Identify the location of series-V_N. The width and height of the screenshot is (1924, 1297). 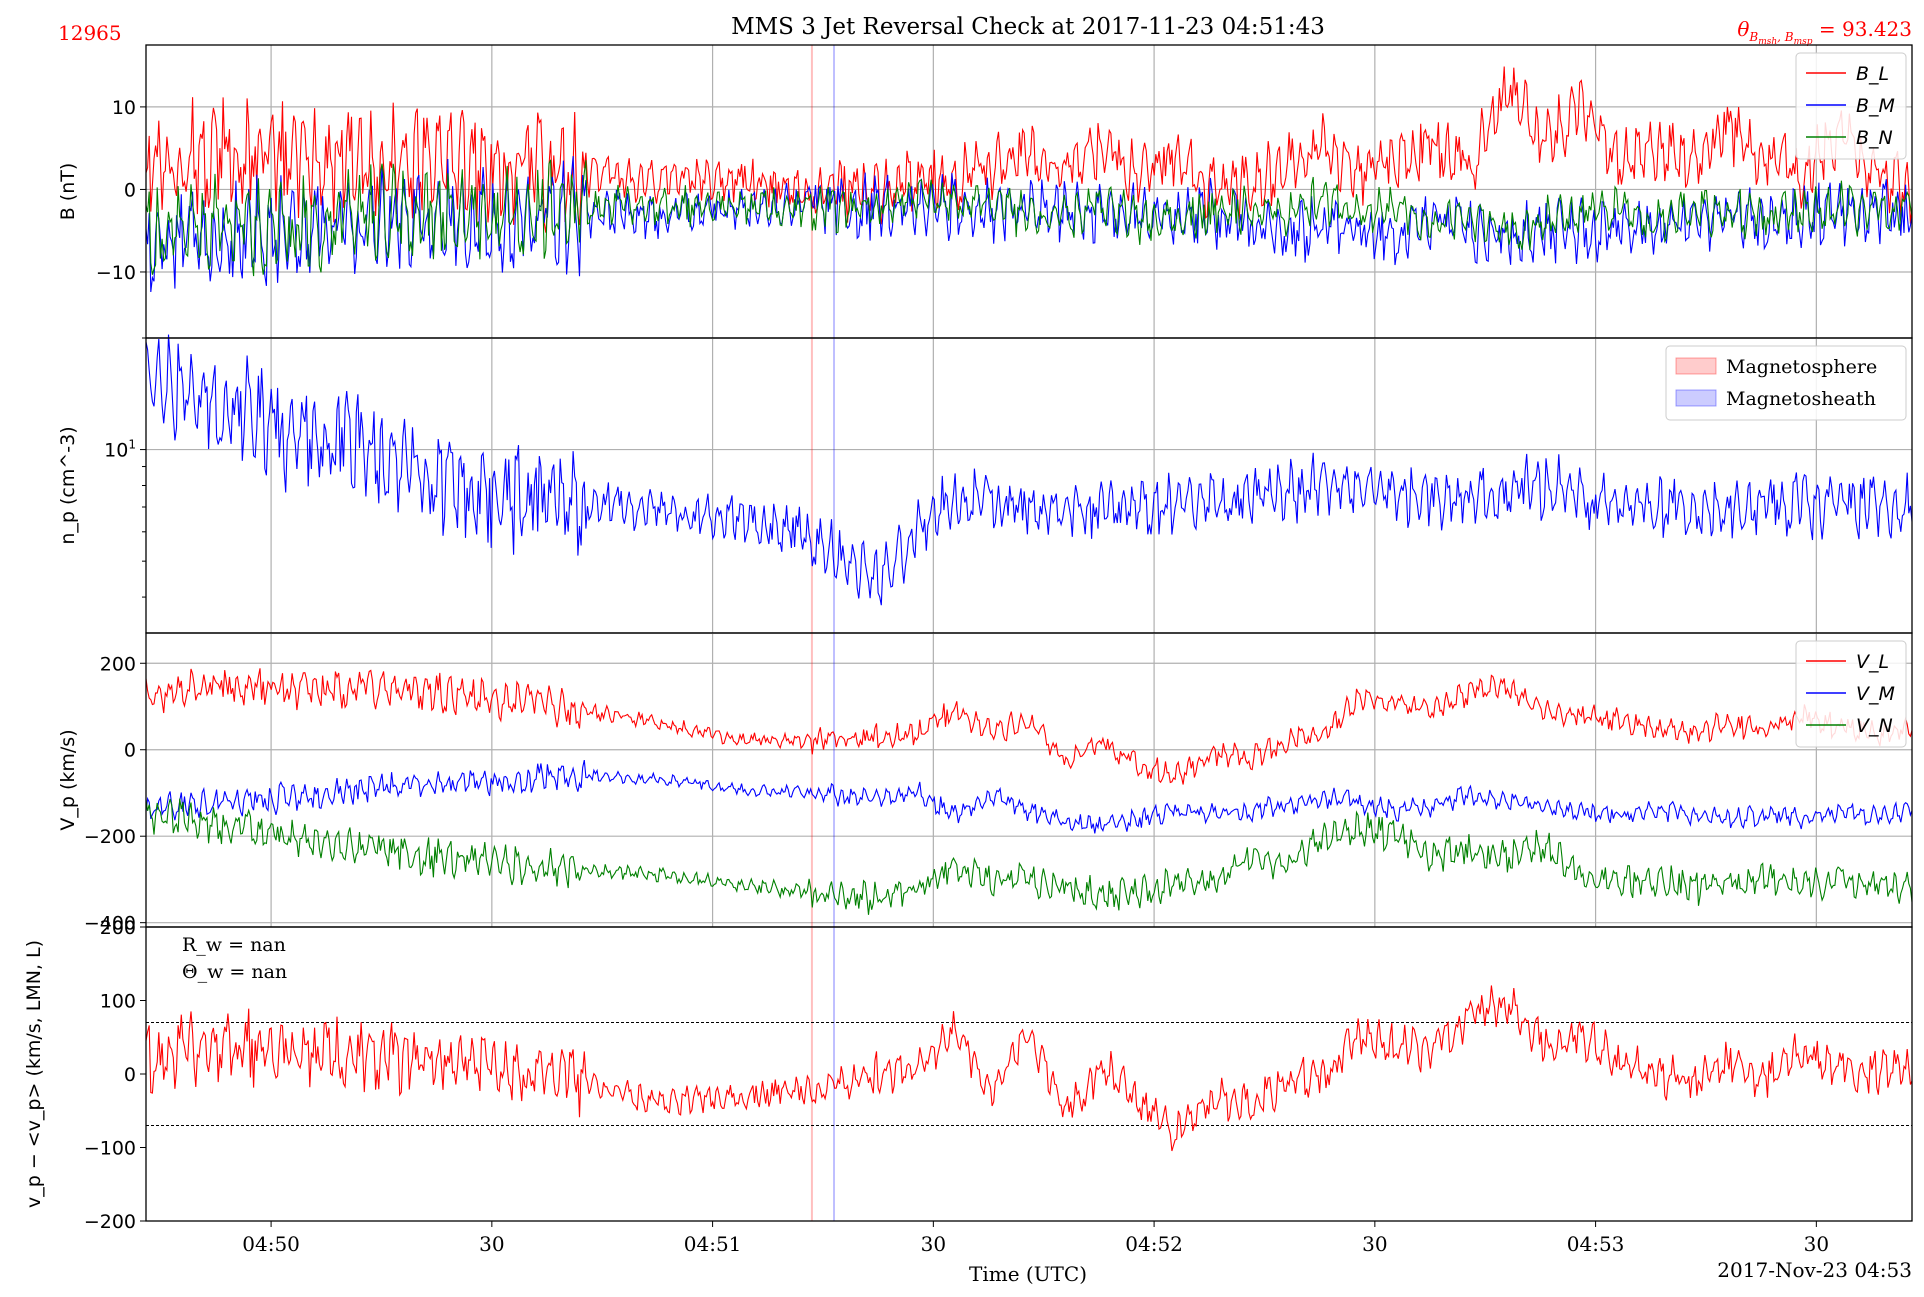
(1029, 856).